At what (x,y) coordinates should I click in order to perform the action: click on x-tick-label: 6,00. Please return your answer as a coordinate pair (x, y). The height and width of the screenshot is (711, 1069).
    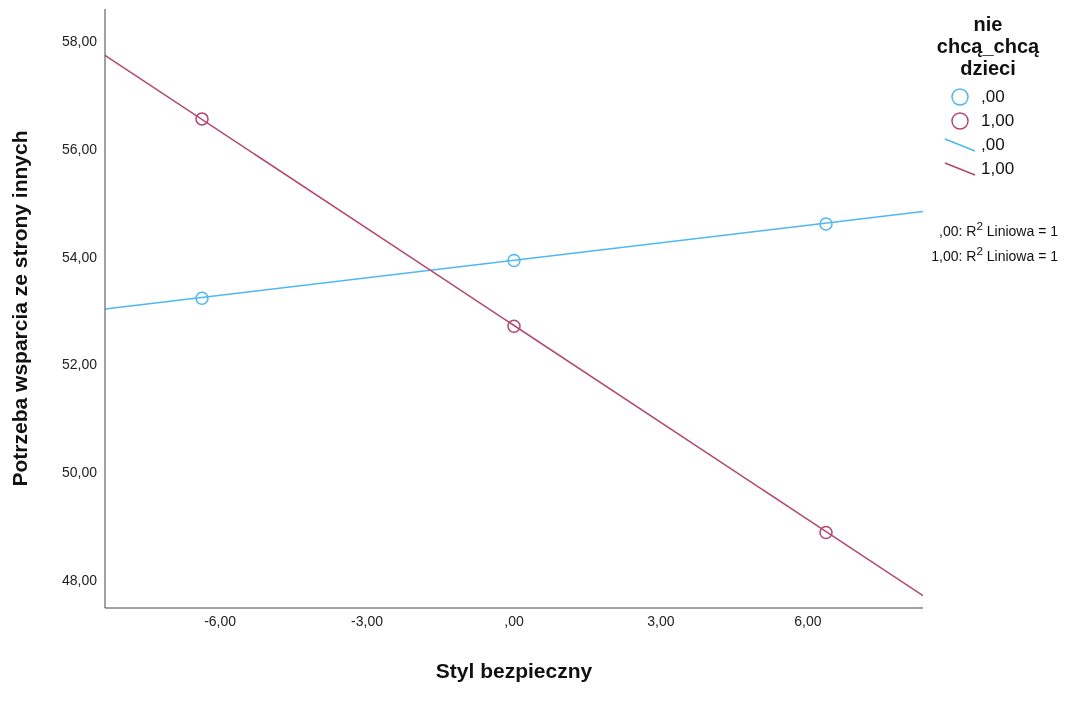
    Looking at the image, I should click on (808, 620).